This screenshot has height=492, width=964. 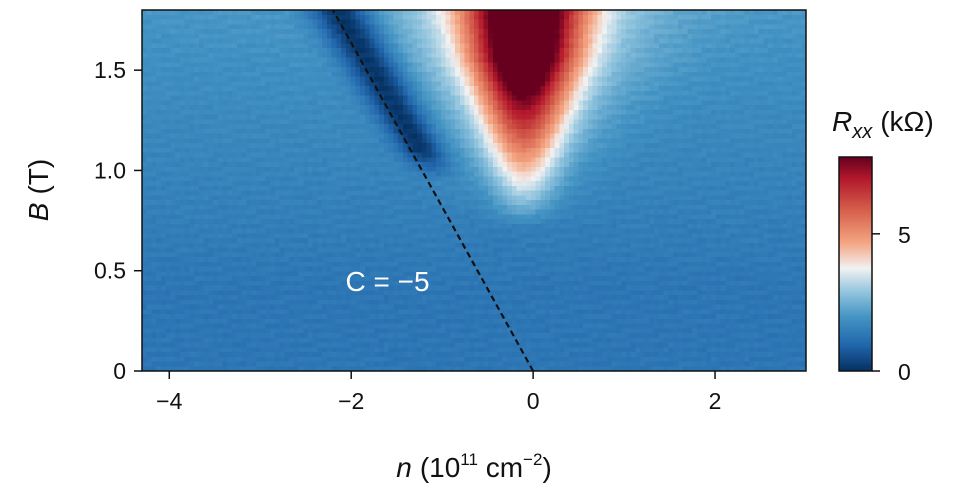 I want to click on colorbar-frame, so click(x=855, y=264).